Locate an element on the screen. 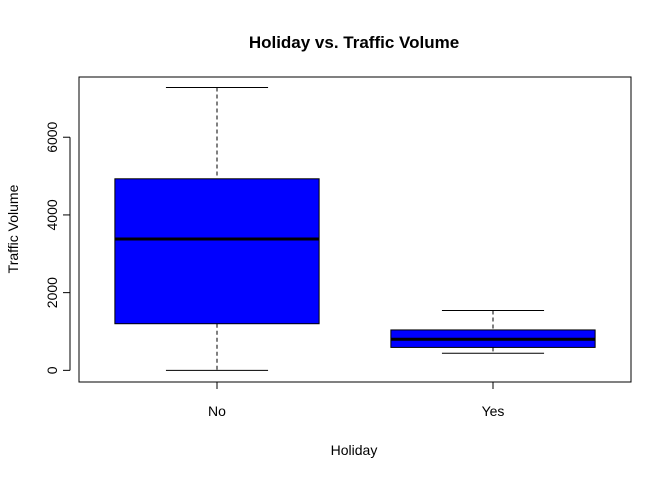 Image resolution: width=672 pixels, height=480 pixels. x-axis: No Yes is located at coordinates (356, 400).